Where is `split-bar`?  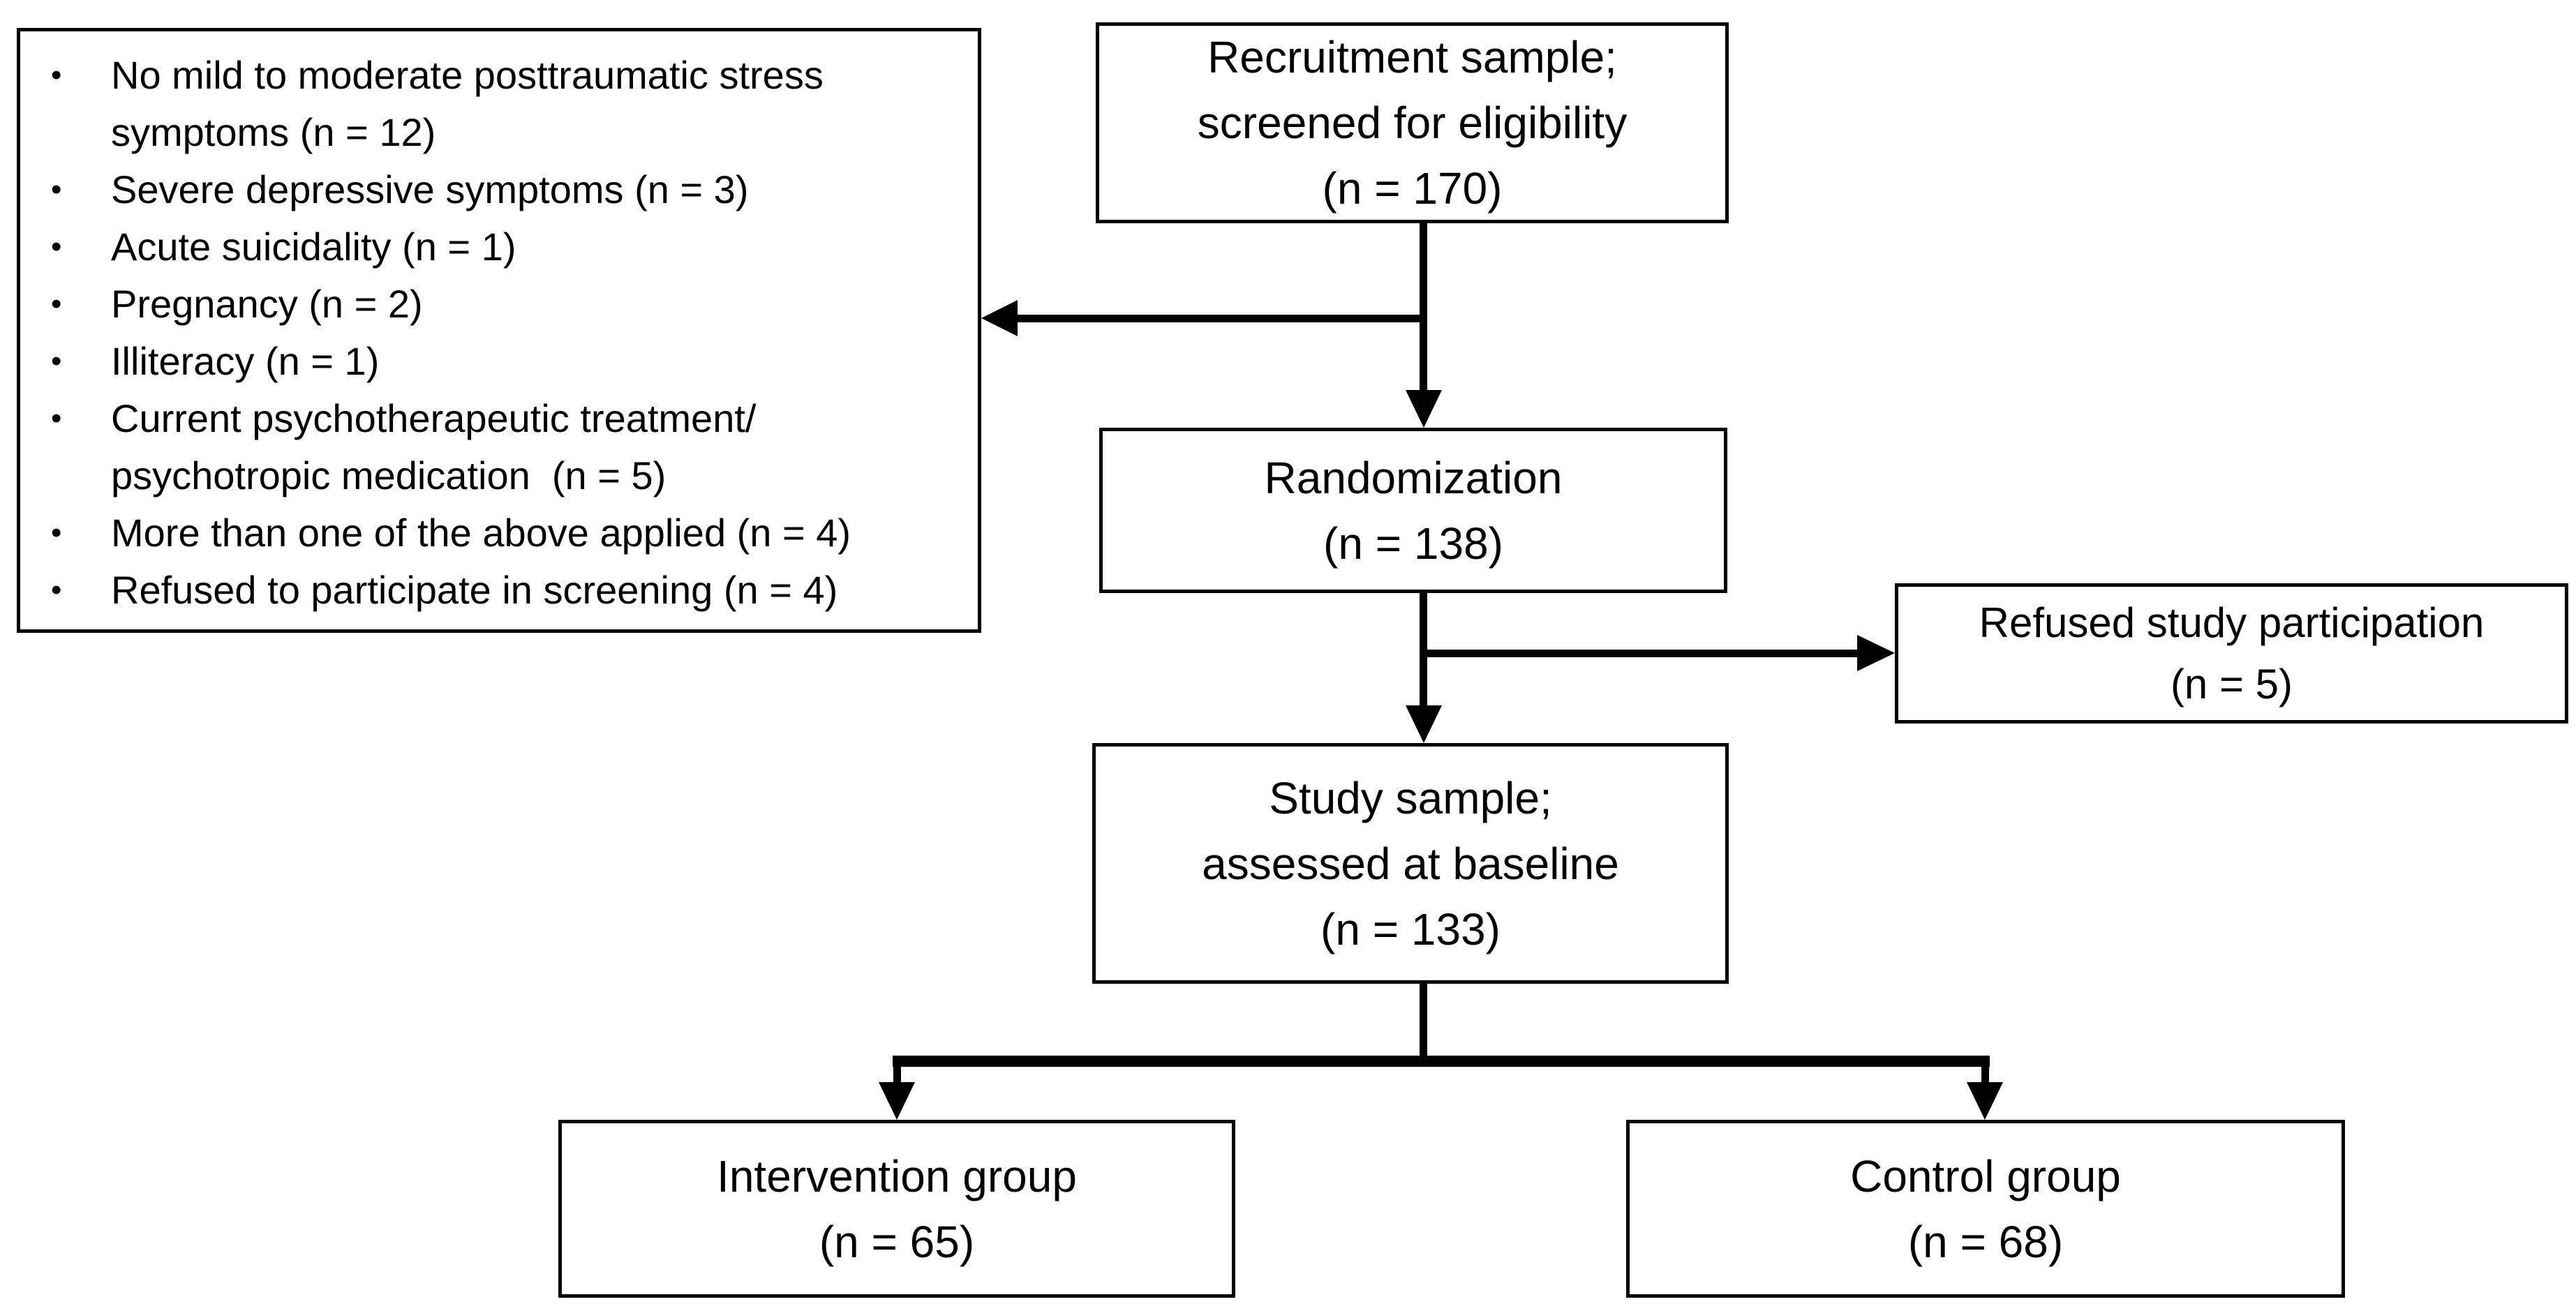 split-bar is located at coordinates (1441, 1062).